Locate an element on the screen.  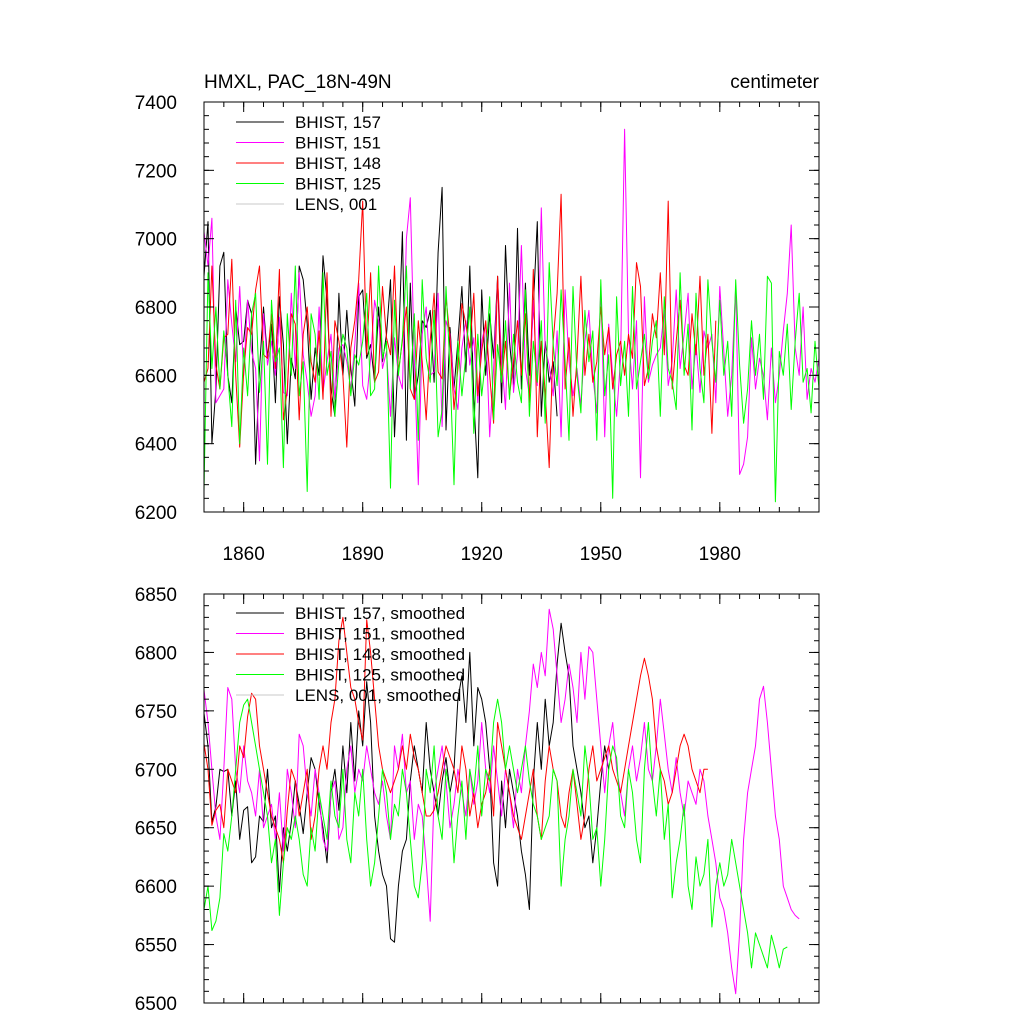
x-tick-label: 1950 is located at coordinates (601, 554).